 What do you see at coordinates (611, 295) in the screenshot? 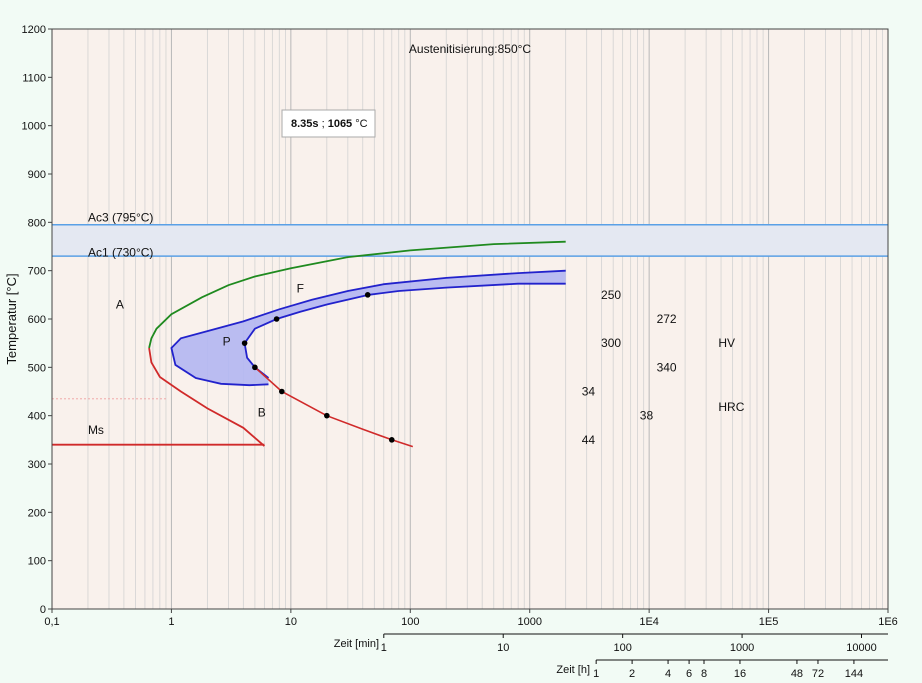
I see `hv-value: 250` at bounding box center [611, 295].